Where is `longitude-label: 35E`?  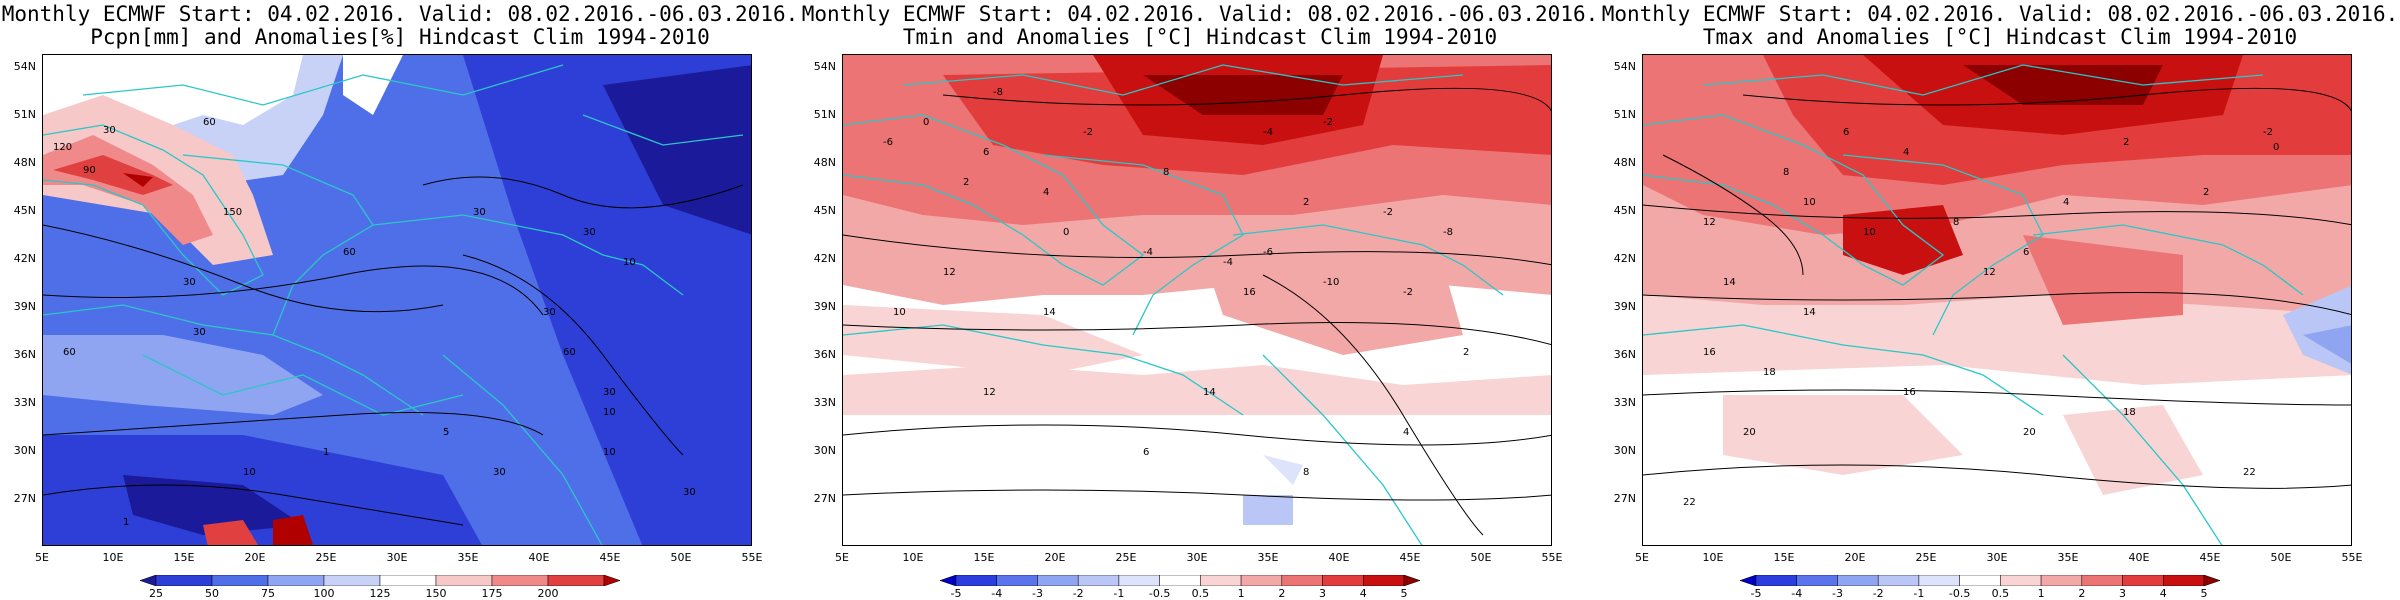
longitude-label: 35E is located at coordinates (468, 557).